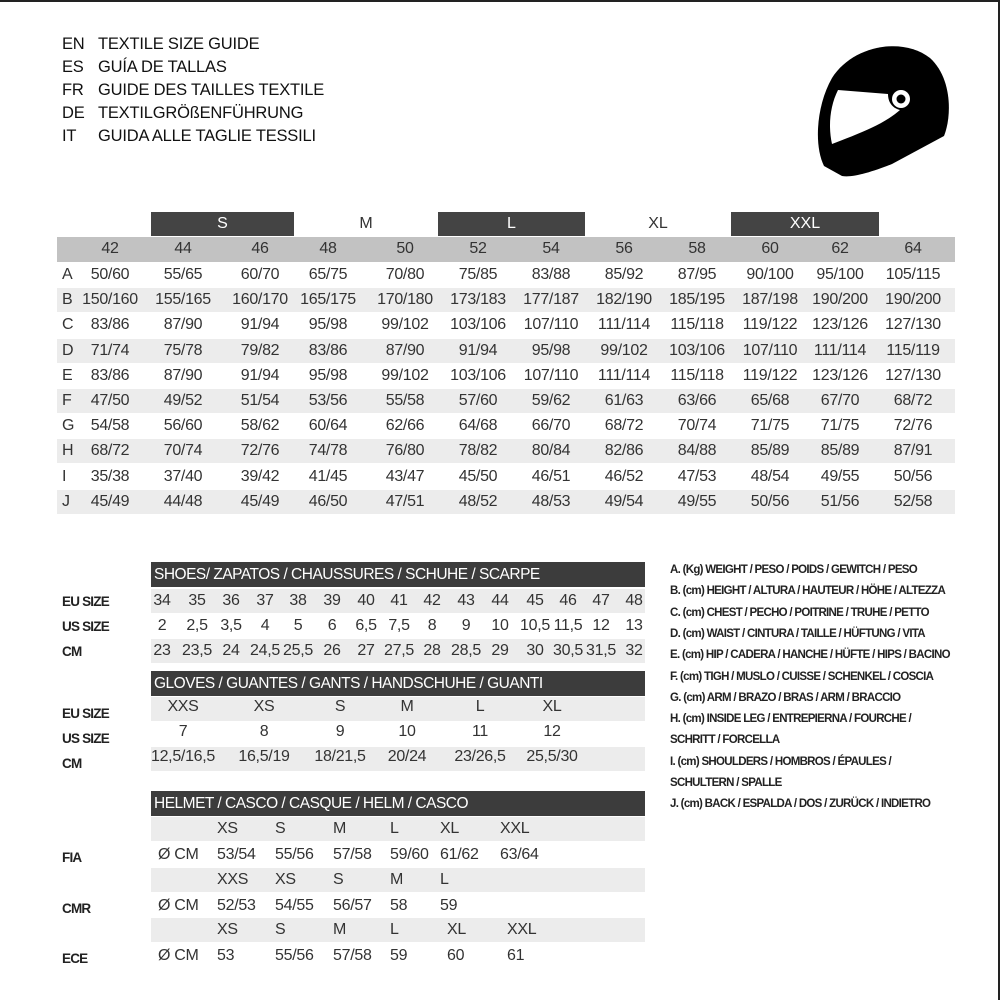 The width and height of the screenshot is (1000, 1000). Describe the element at coordinates (840, 400) in the screenshot. I see `table-cell: 67/70` at that location.